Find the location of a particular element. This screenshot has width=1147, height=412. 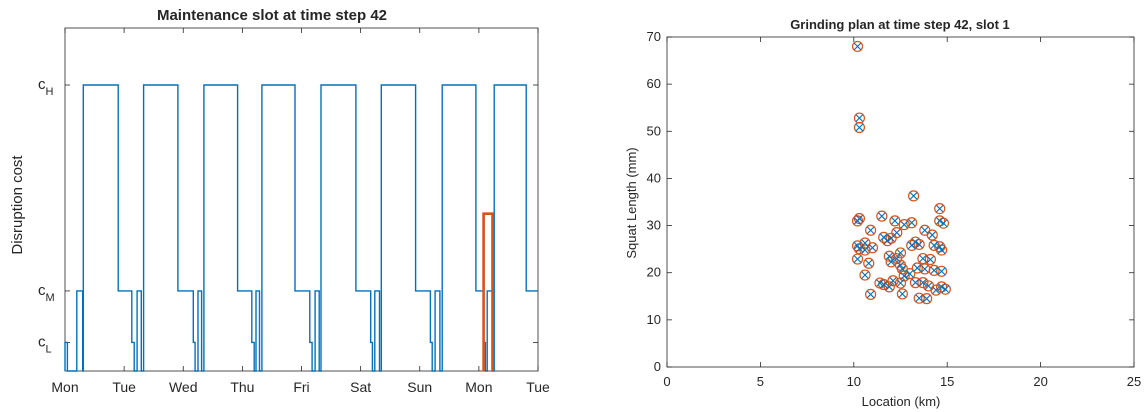

right-y-axis-label: Squat Length (mm) is located at coordinates (631, 202).